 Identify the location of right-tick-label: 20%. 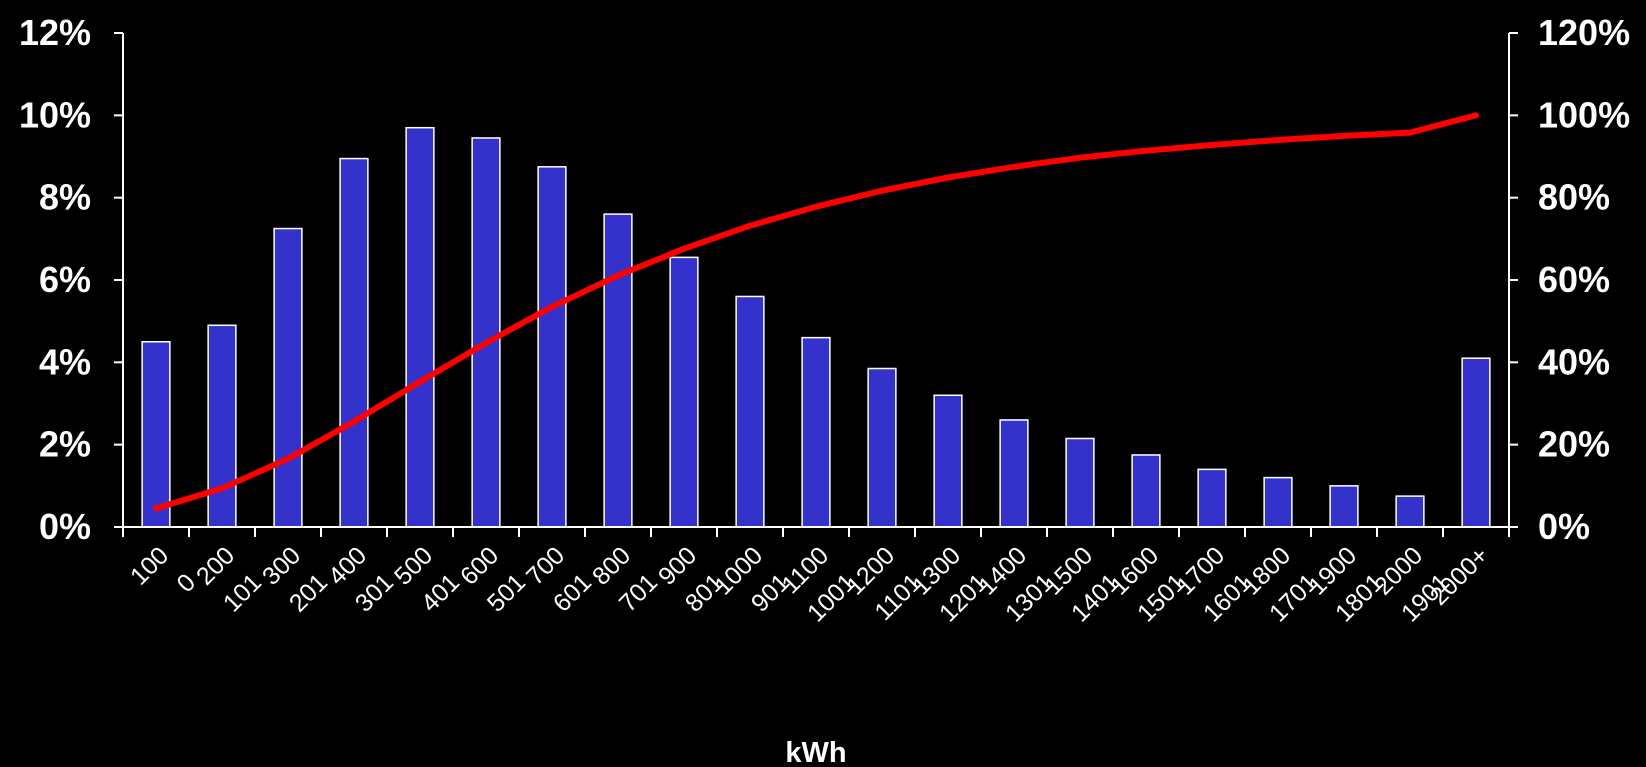
(1574, 444).